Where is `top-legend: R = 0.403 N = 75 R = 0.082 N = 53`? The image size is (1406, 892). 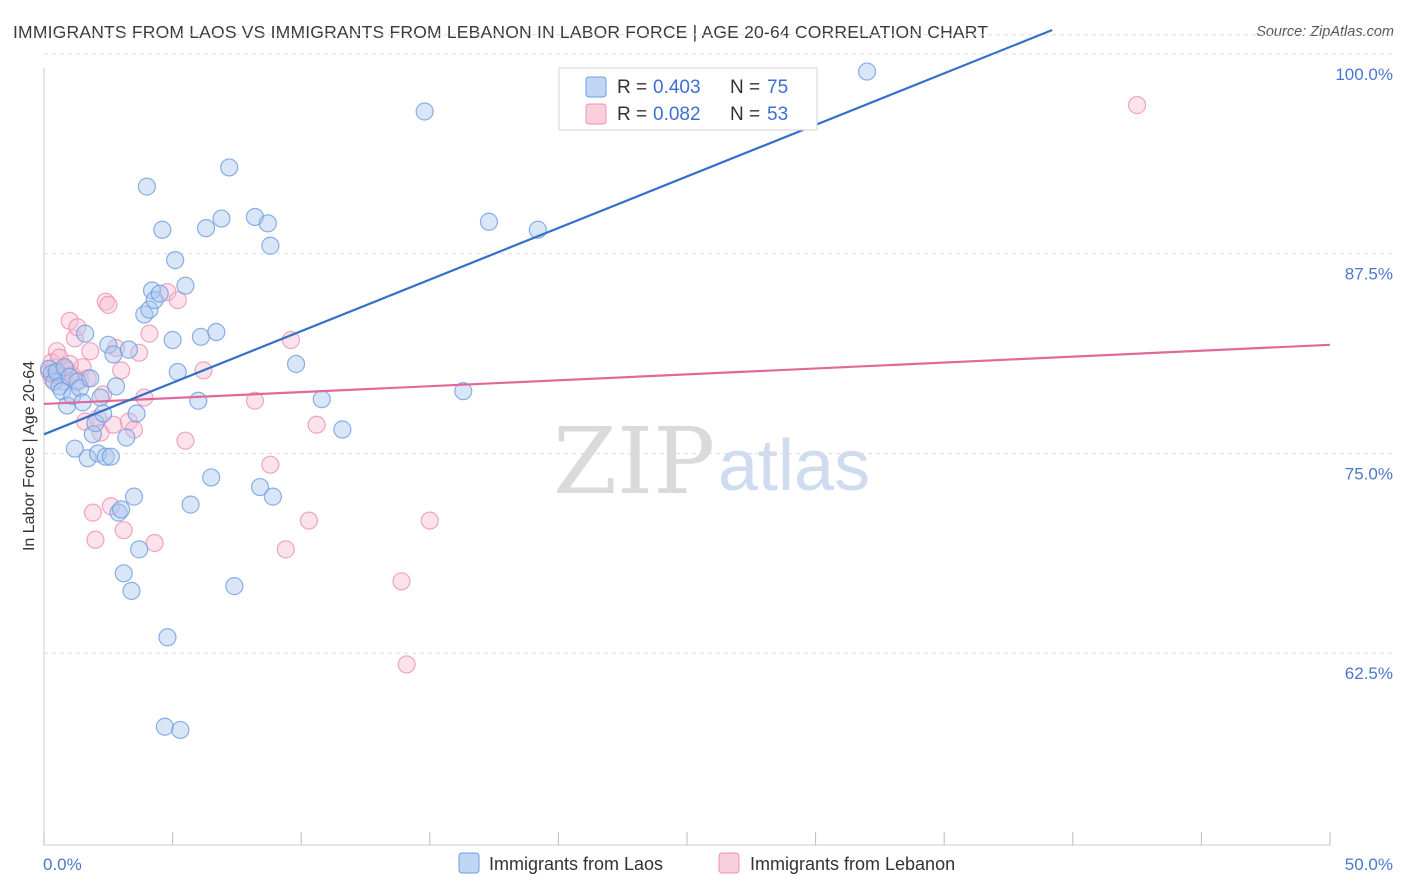
top-legend: R = 0.403 N = 75 R = 0.082 N = 53 is located at coordinates (688, 99).